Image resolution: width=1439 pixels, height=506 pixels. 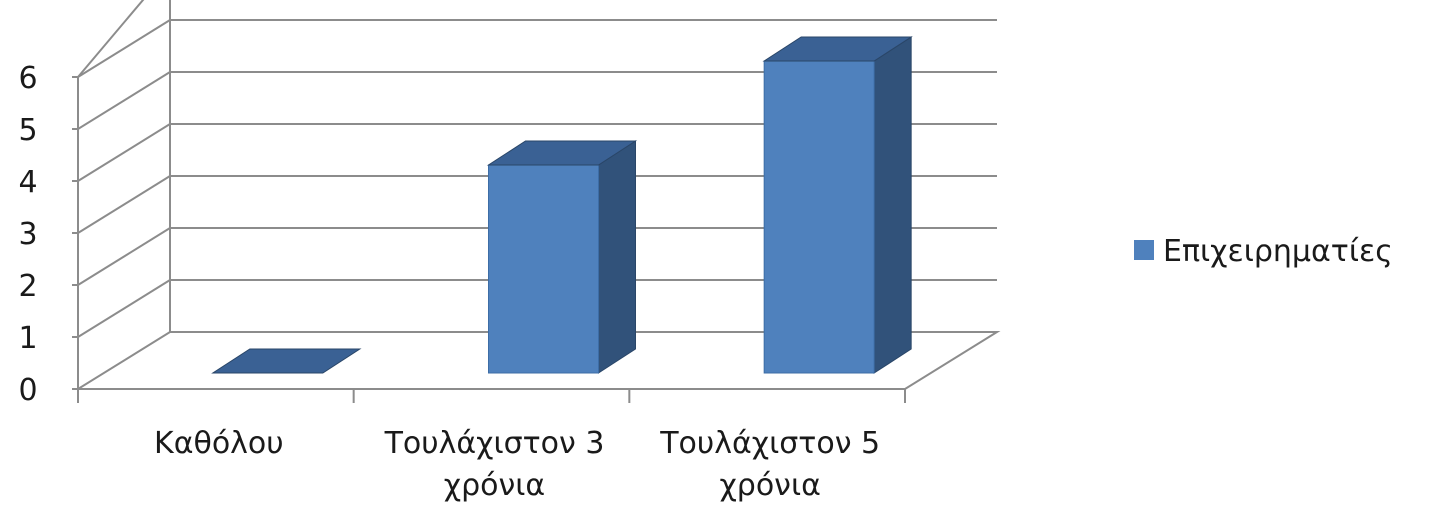 I want to click on y-axis-ticks: 0 1 2 3 4 5 6, so click(x=48, y=234).